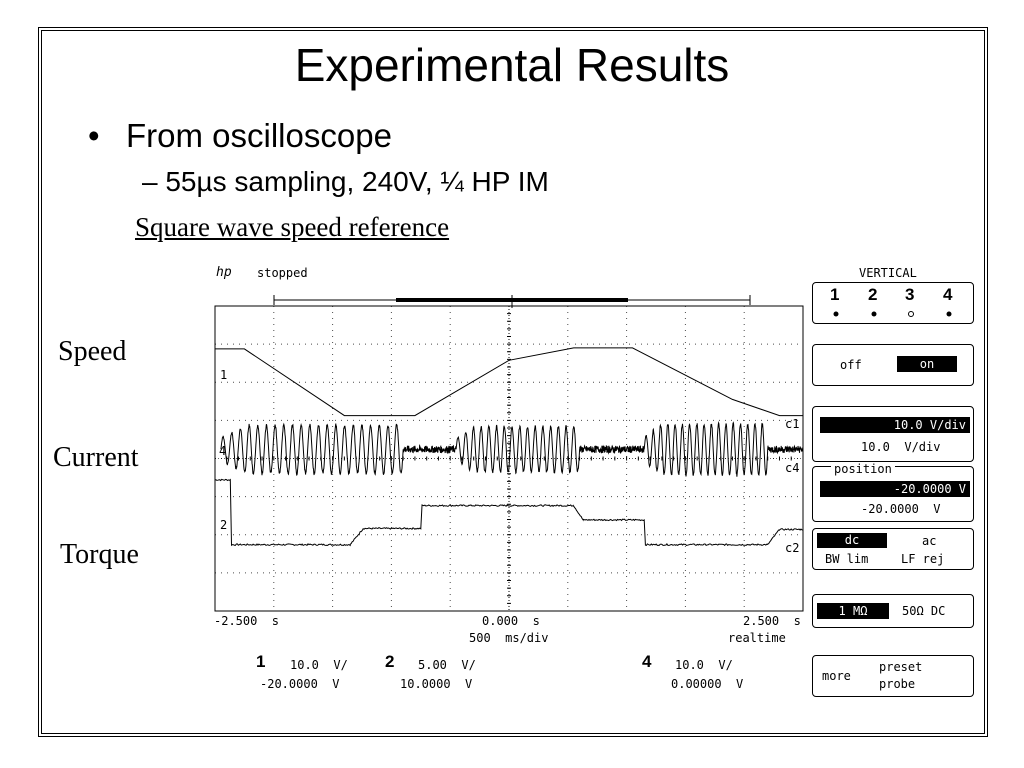  I want to click on coupling-dc: dc, so click(852, 540).